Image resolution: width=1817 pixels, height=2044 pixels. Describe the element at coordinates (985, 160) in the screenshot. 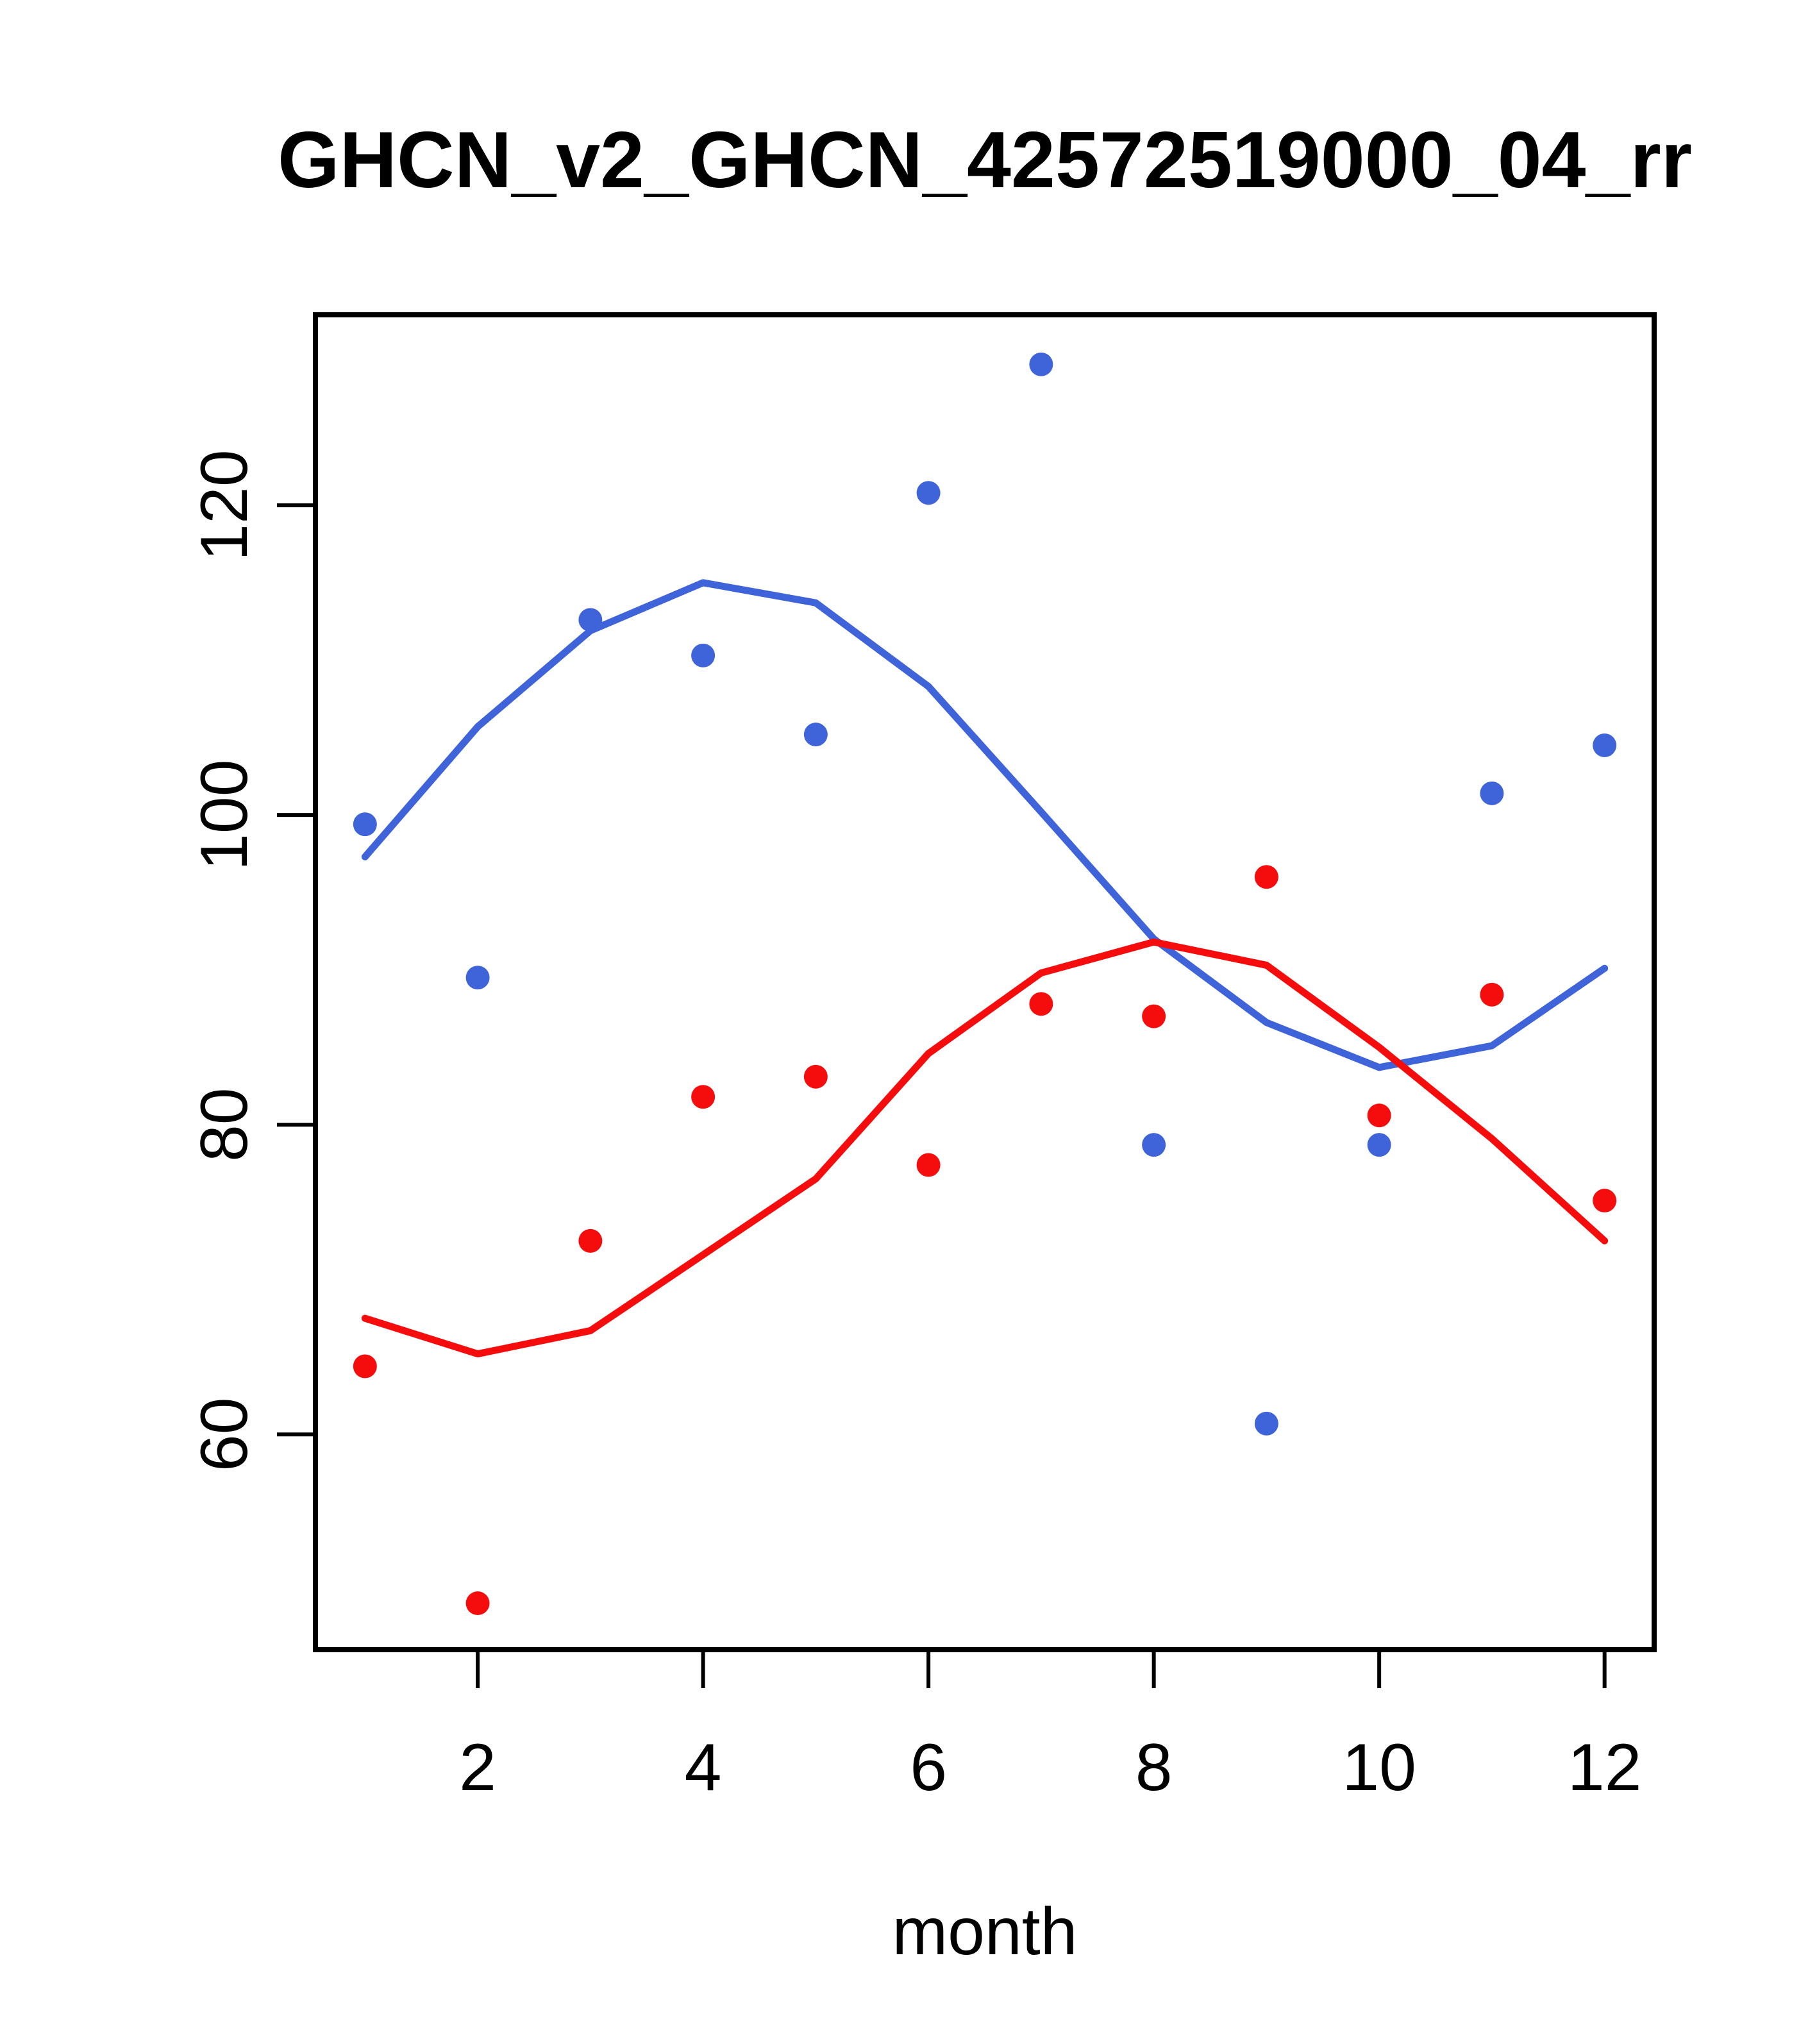

I see `chart-title: GHCN_v2_GHCN_42572519000_04_rr` at that location.